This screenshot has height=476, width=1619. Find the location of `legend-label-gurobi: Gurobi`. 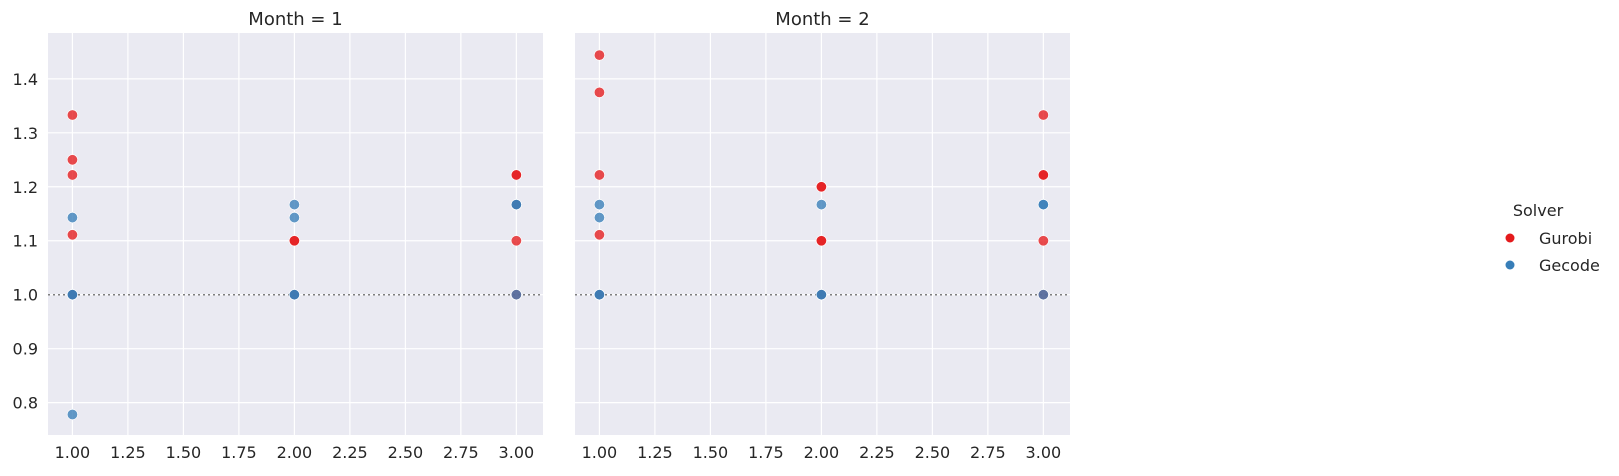

legend-label-gurobi: Gurobi is located at coordinates (1565, 238).